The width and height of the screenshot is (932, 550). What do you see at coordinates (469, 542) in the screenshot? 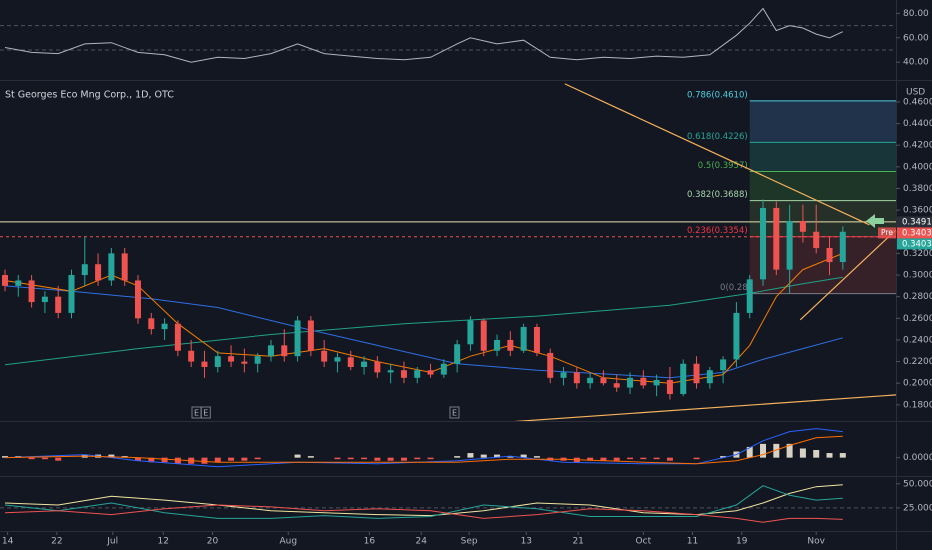
I see `x-tick-label: Sep` at bounding box center [469, 542].